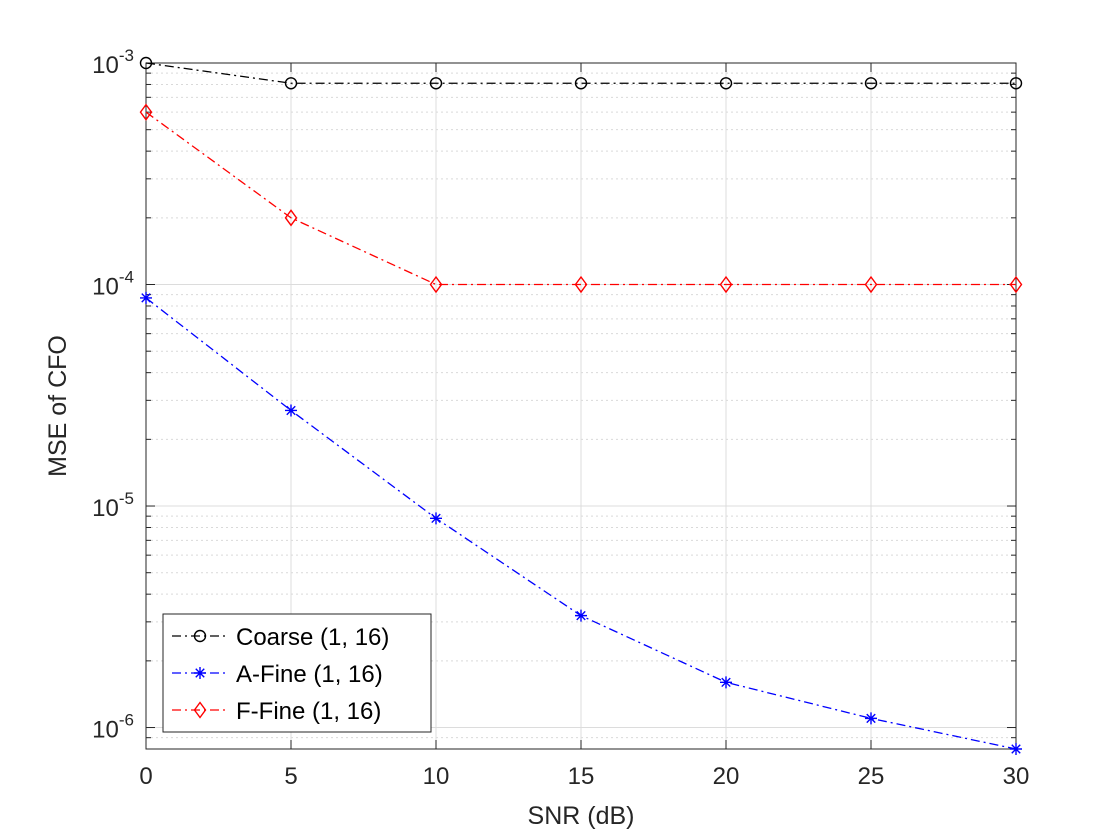 Image resolution: width=1120 pixels, height=840 pixels. I want to click on x-tick-label: 20, so click(726, 776).